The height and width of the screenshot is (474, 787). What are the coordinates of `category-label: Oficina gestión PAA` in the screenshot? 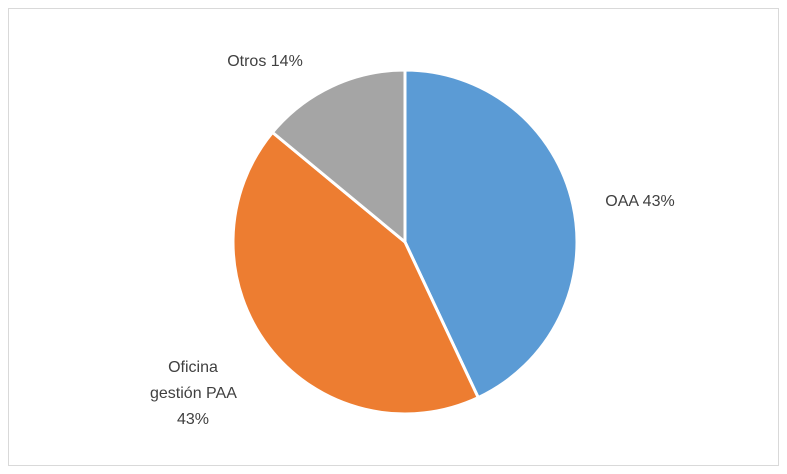 It's located at (193, 380).